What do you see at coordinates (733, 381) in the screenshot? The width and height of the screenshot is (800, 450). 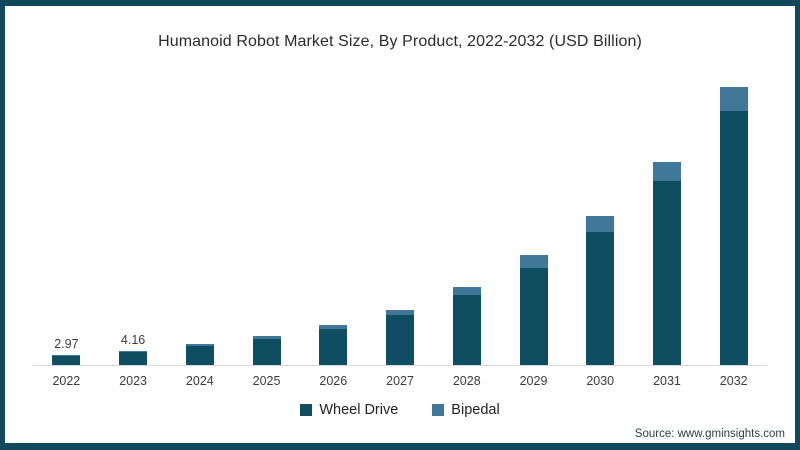 I see `x-axis-label: 2032` at bounding box center [733, 381].